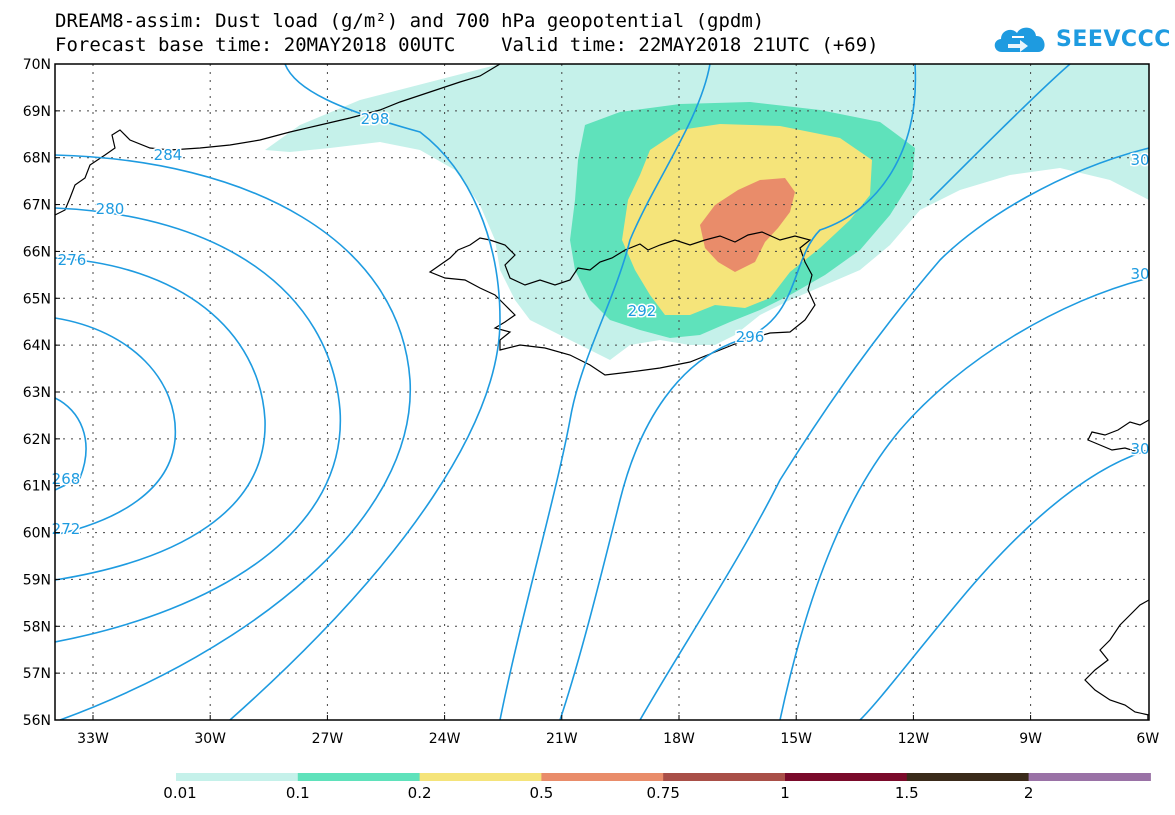 This screenshot has width=1175, height=815. What do you see at coordinates (419, 793) in the screenshot?
I see `colorbar-label: 0.2` at bounding box center [419, 793].